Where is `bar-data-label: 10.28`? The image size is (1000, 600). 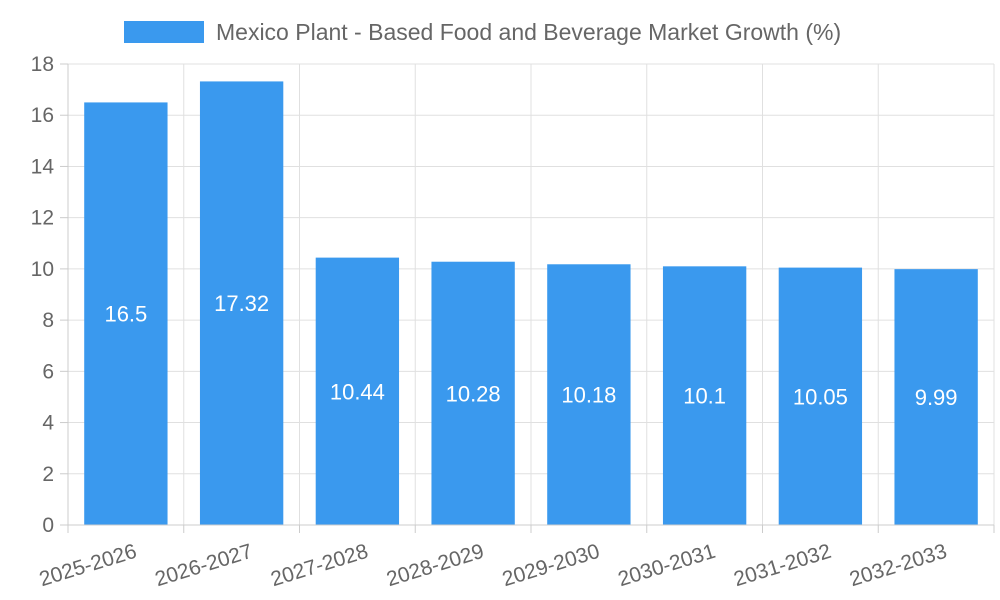 bar-data-label: 10.28 is located at coordinates (473, 393).